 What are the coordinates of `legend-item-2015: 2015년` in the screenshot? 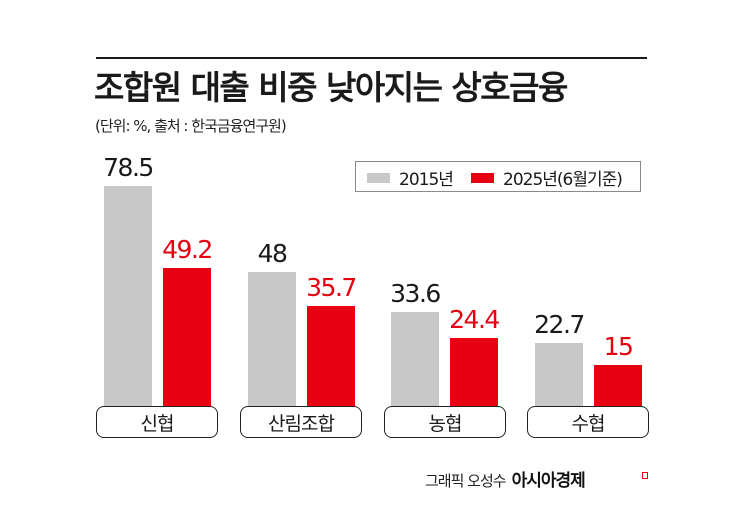 It's located at (410, 177).